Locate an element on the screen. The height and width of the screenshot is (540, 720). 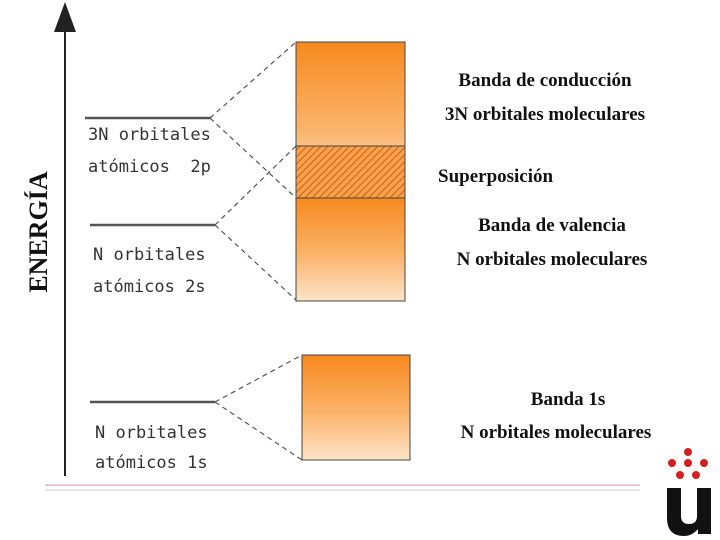
axis-arrow is located at coordinates (65, 17).